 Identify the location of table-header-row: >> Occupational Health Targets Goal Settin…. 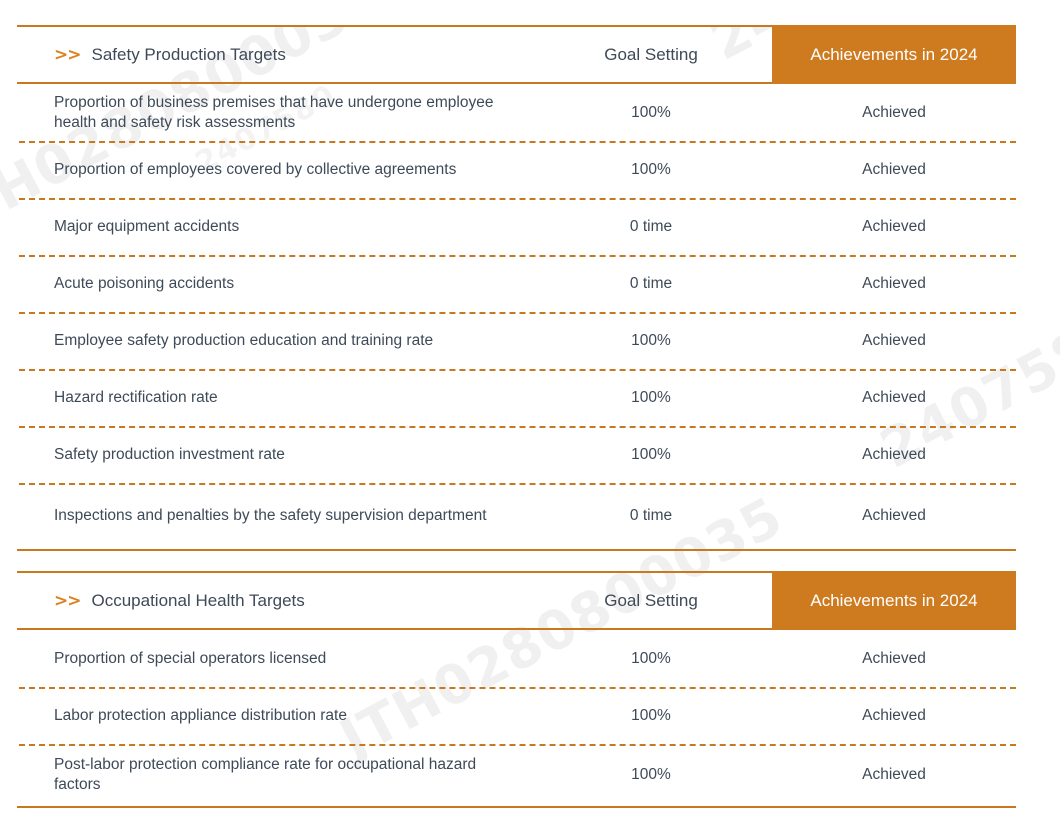
(516, 600).